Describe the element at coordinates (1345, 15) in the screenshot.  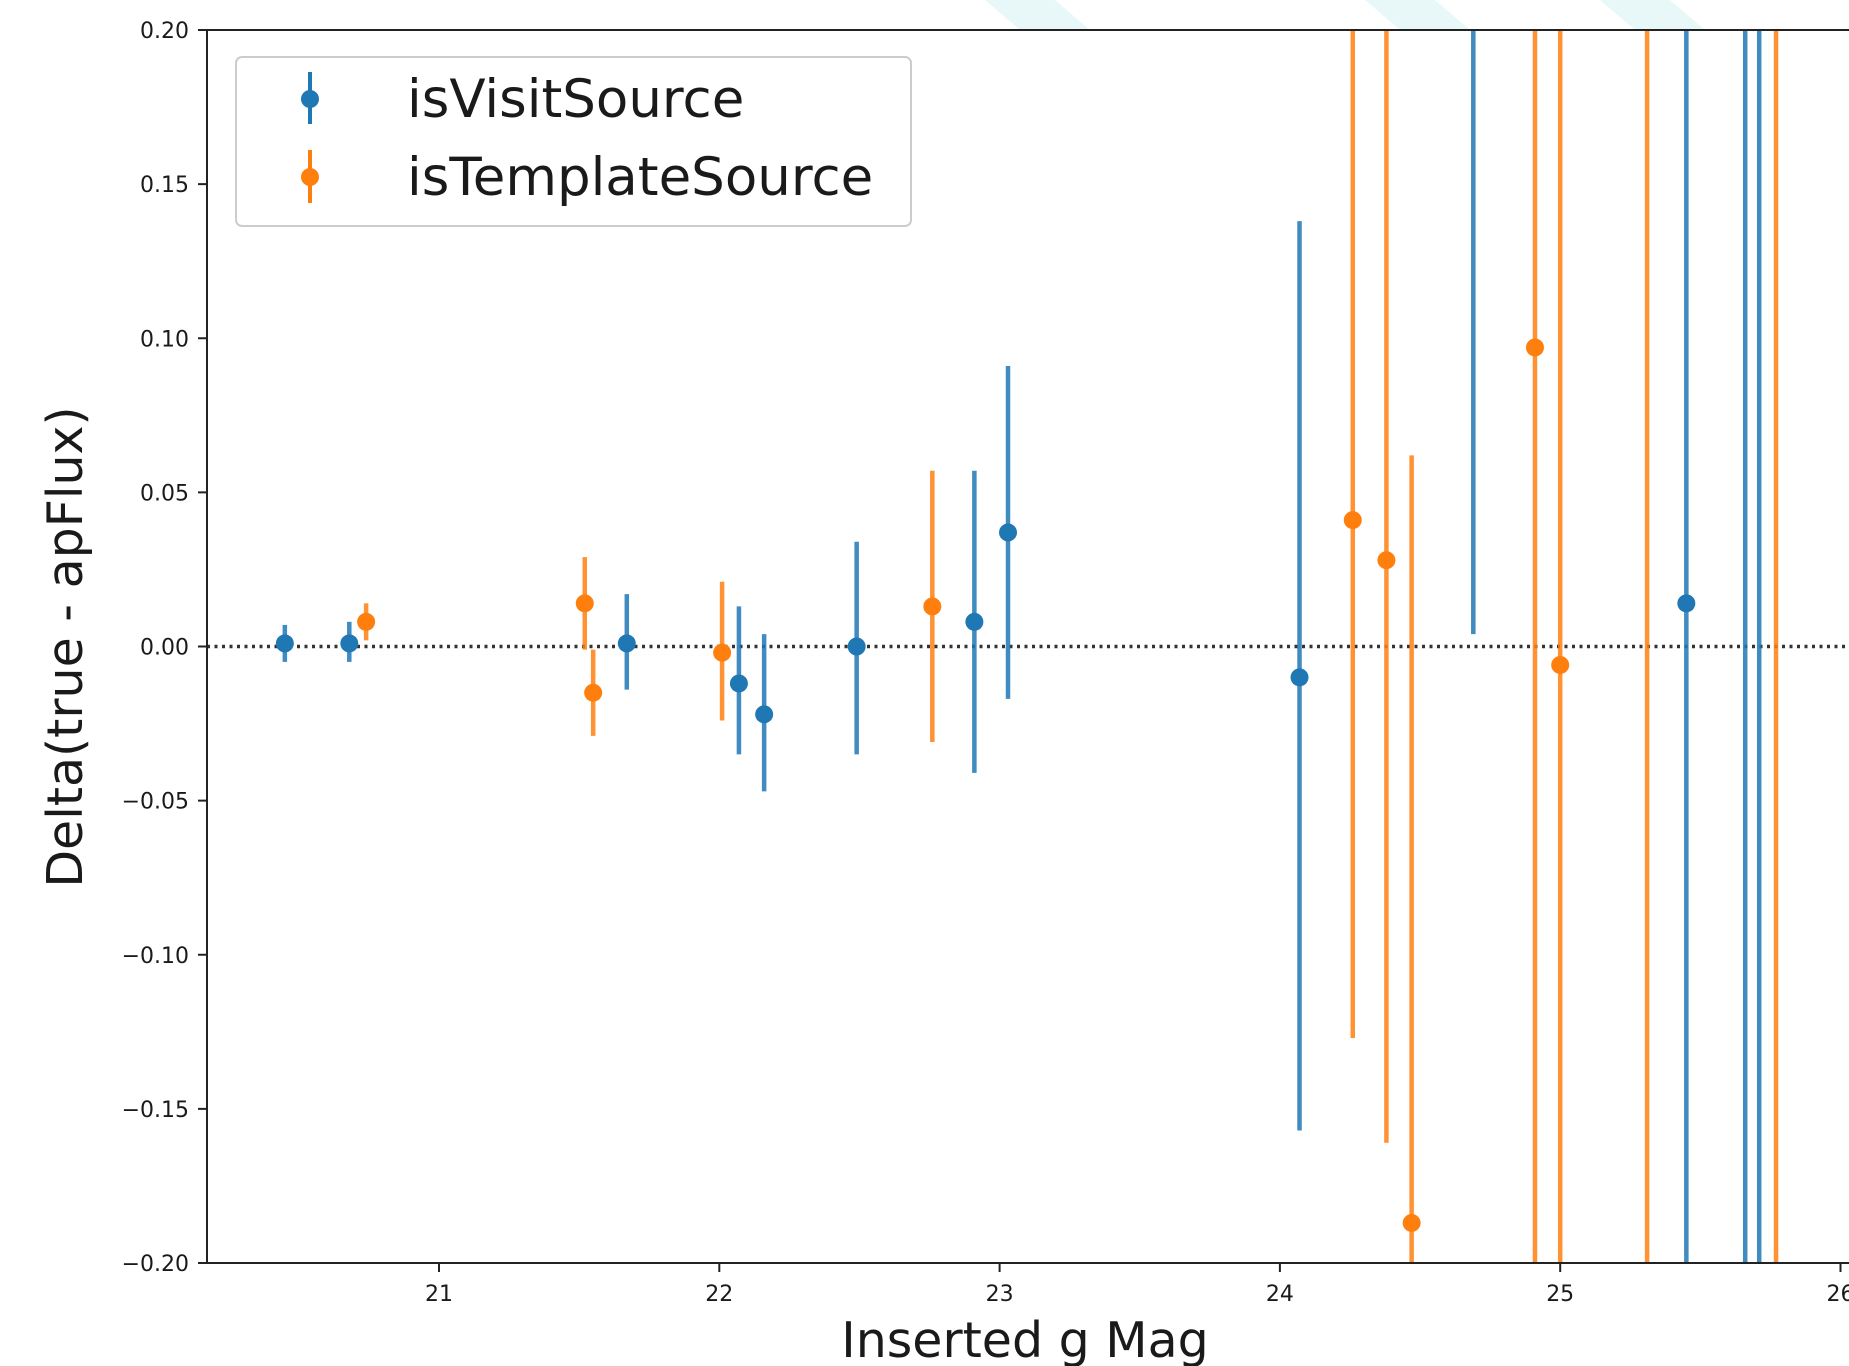
I see `background-watermark` at that location.